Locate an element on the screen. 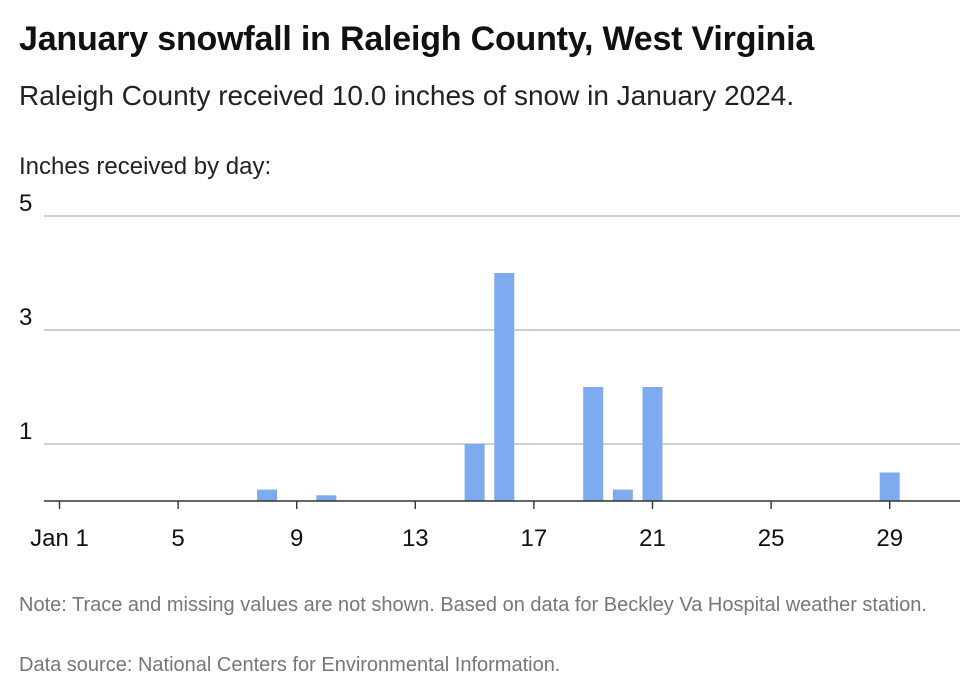  y-tick-labels: 1 3 5 is located at coordinates (25, 317).